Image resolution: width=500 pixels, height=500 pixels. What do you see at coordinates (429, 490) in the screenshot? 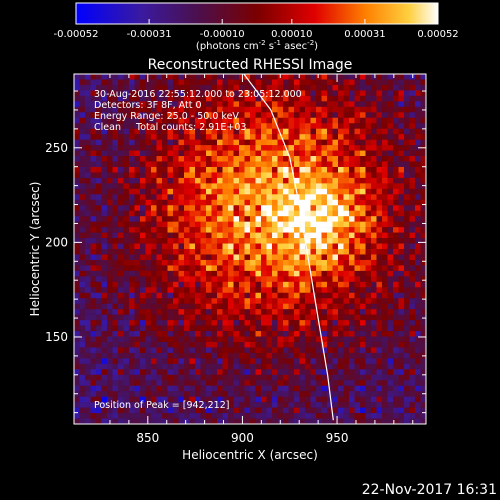
I see `footer-date: 22-Nov-2017 16:31` at bounding box center [429, 490].